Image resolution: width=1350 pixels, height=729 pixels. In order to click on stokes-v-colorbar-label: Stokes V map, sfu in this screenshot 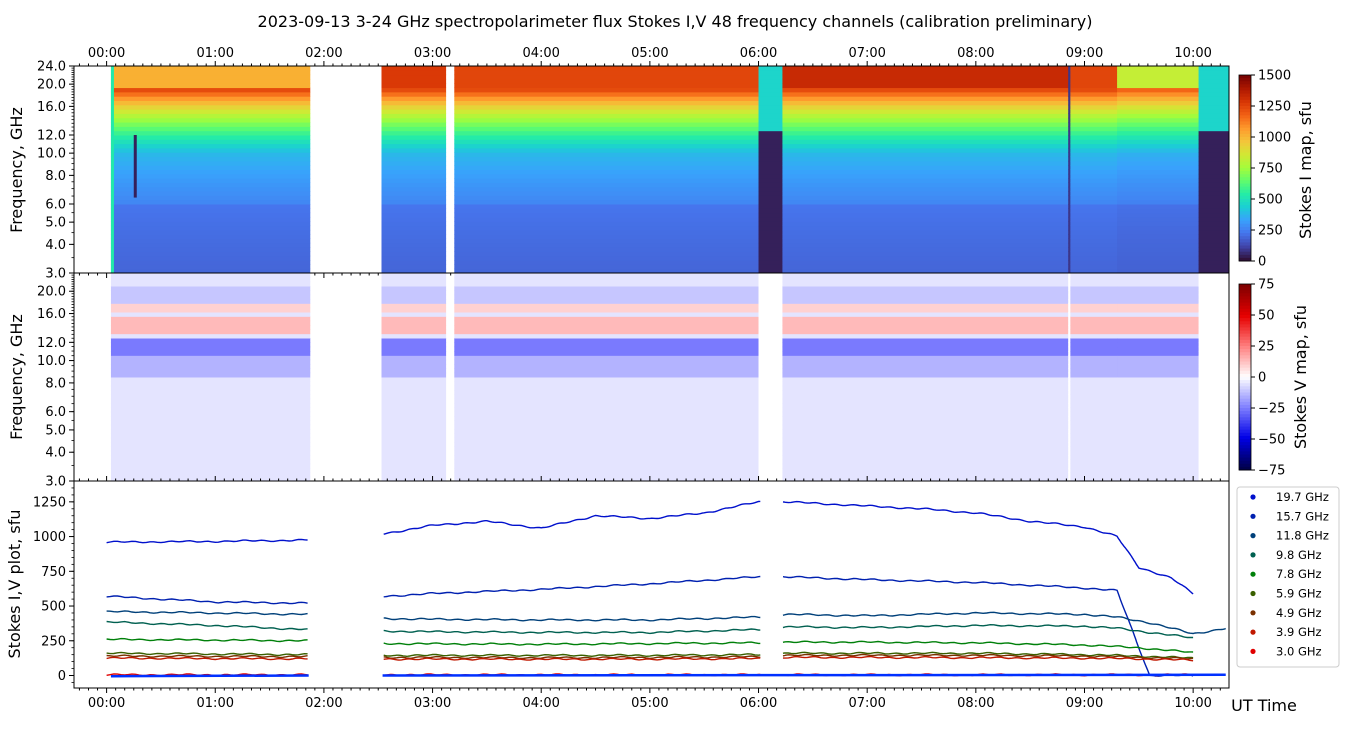, I will do `click(1300, 377)`.